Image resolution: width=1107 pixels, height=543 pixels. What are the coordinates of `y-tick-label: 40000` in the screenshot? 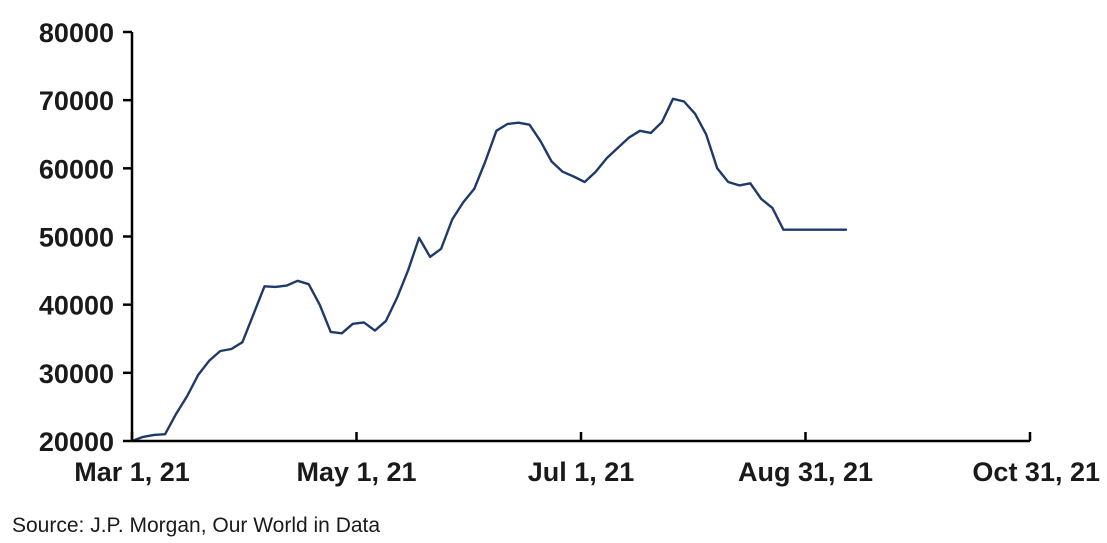 It's located at (76, 306).